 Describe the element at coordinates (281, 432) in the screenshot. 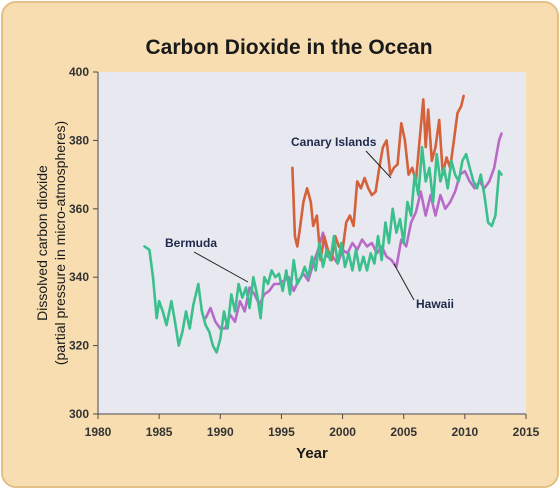

I see `x-tick-label: 1995` at that location.